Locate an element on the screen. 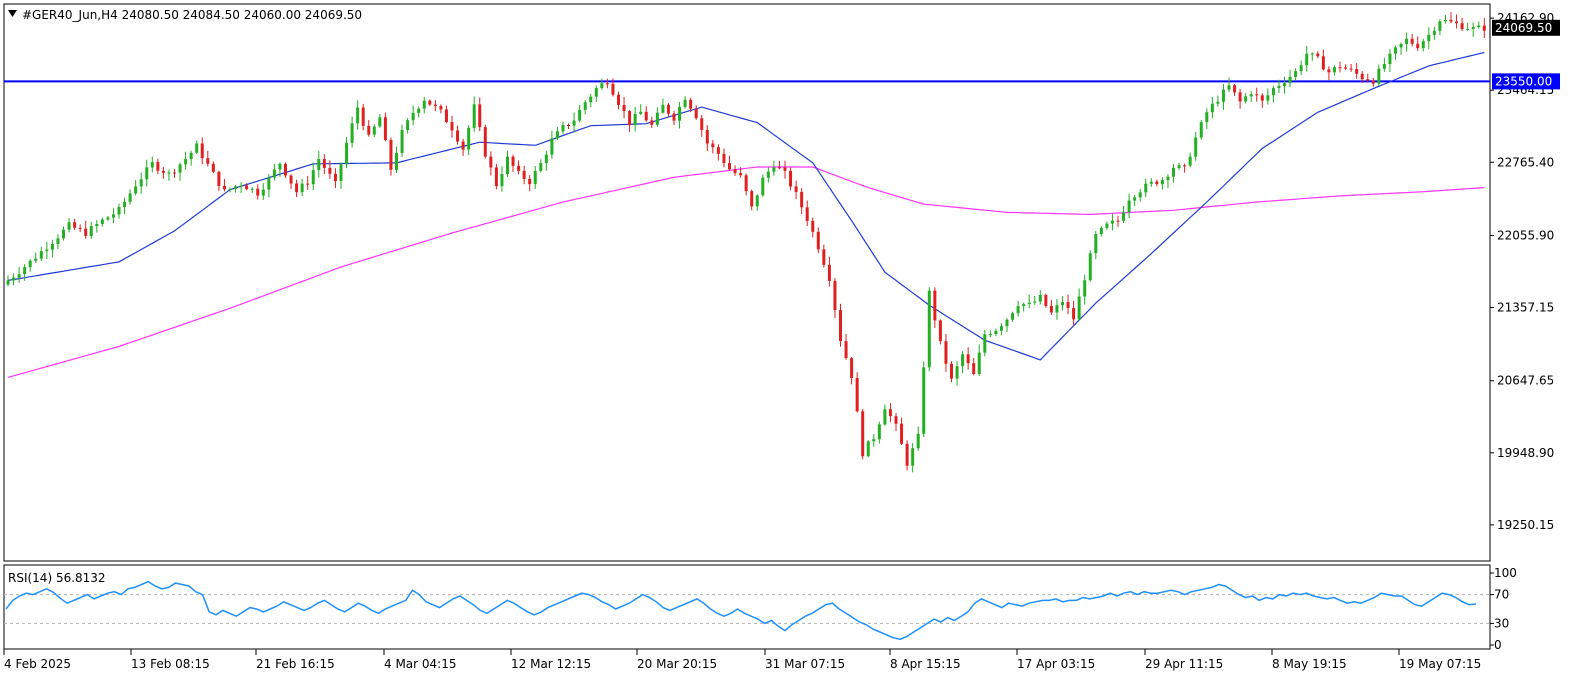 This screenshot has width=1582, height=684. symbol-menu-triangle-icon is located at coordinates (12, 13).